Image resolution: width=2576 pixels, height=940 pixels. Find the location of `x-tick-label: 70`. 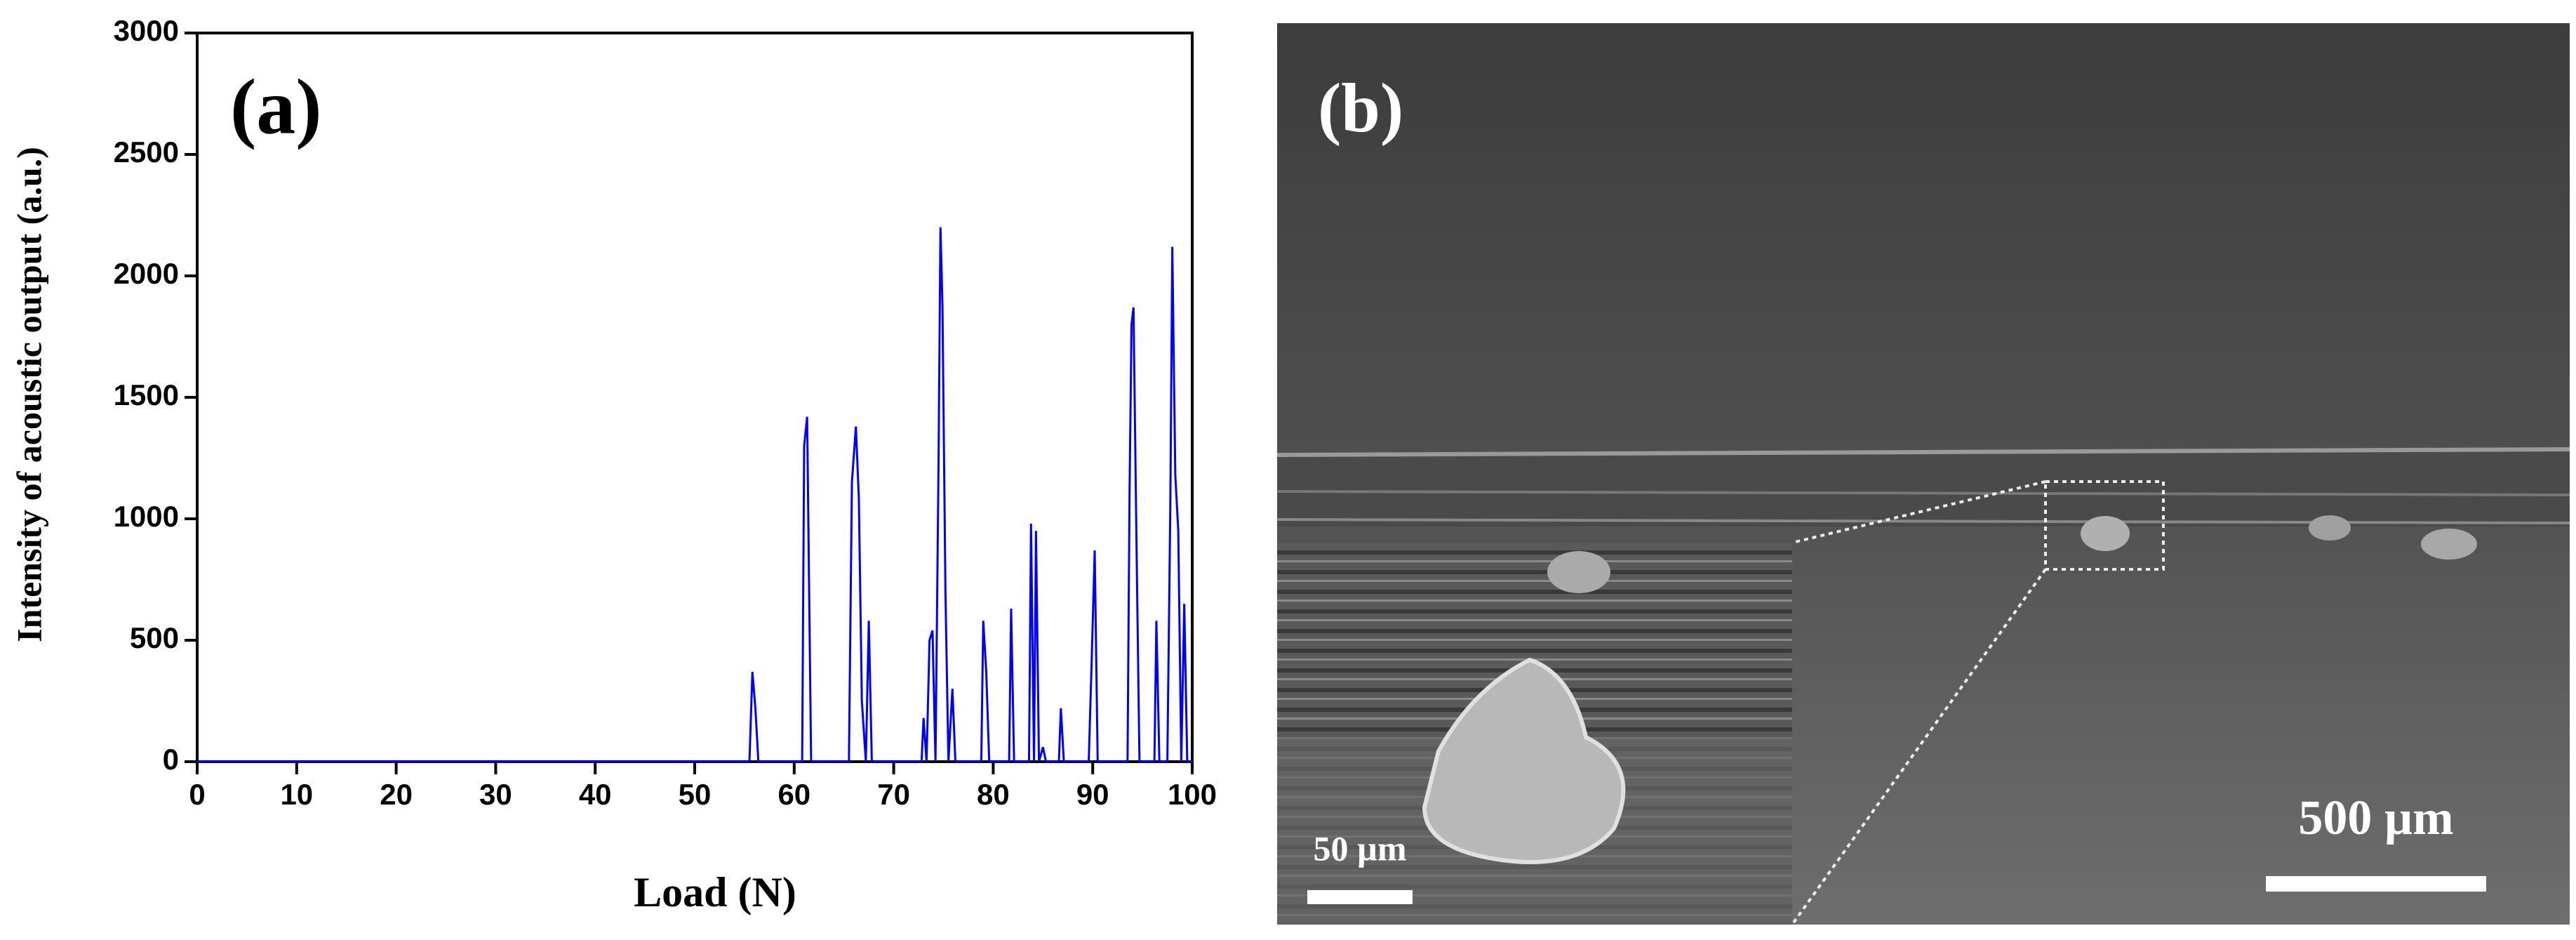

x-tick-label: 70 is located at coordinates (893, 794).